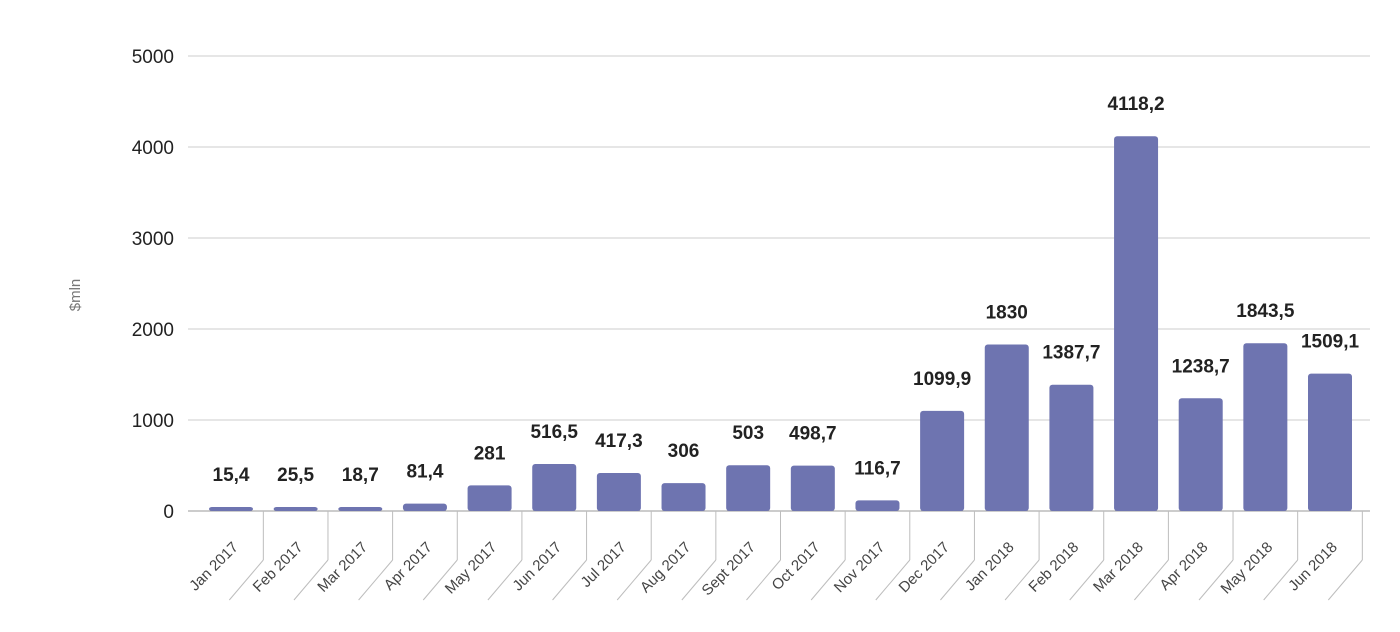 This screenshot has width=1400, height=632. Describe the element at coordinates (214, 567) in the screenshot. I see `x-tick-label: Jan 2017` at that location.